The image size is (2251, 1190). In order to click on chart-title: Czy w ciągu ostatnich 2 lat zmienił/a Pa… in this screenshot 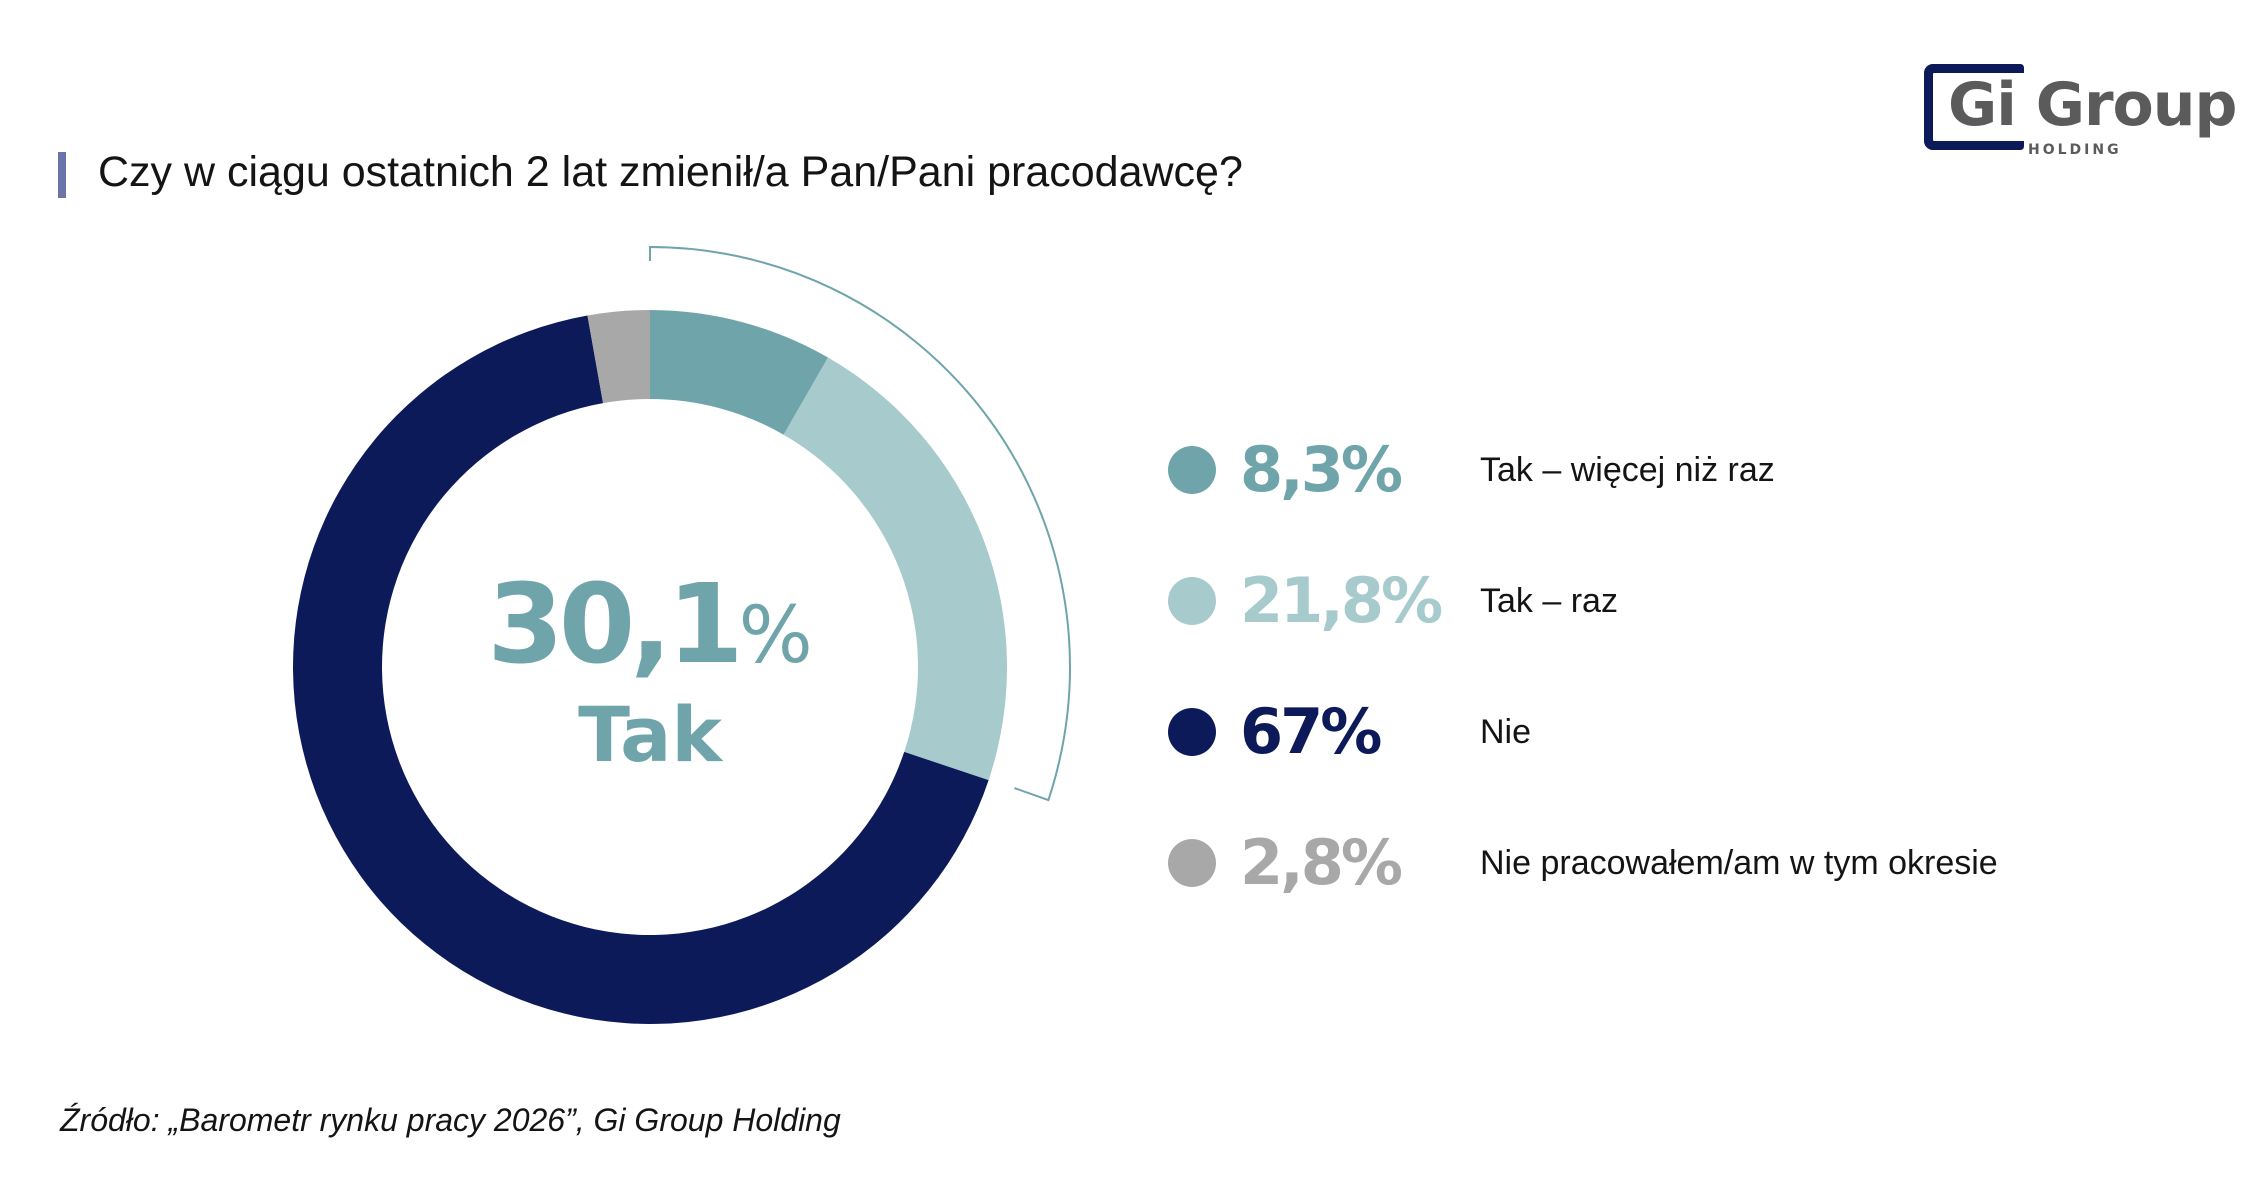, I will do `click(670, 172)`.